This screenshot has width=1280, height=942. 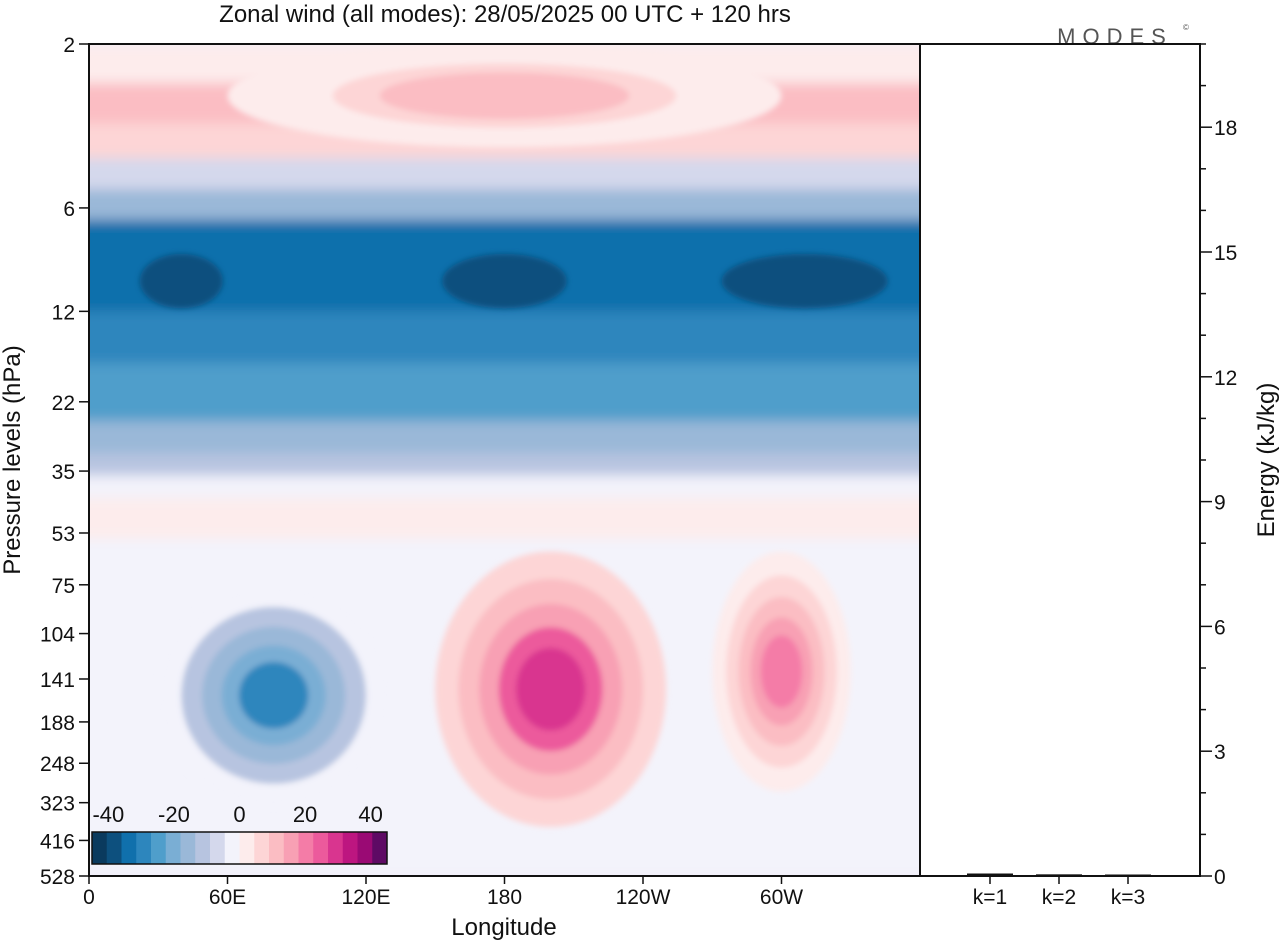 What do you see at coordinates (504, 897) in the screenshot?
I see `x-tick-label: 180` at bounding box center [504, 897].